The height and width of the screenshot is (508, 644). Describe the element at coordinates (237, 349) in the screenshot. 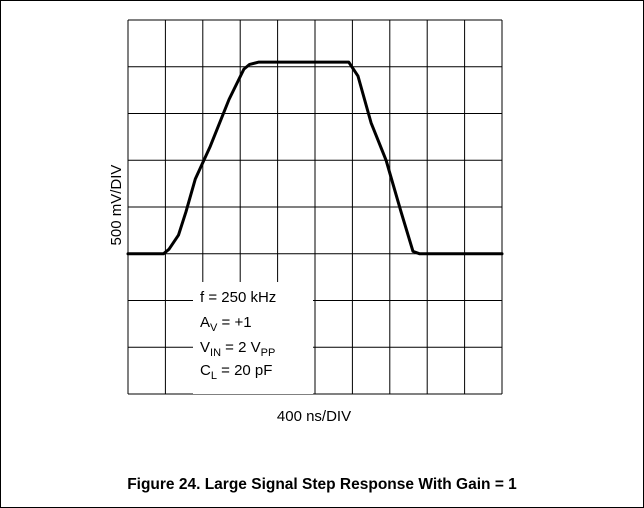

I see `condition-input-voltage: VIN = 2 VPP` at that location.